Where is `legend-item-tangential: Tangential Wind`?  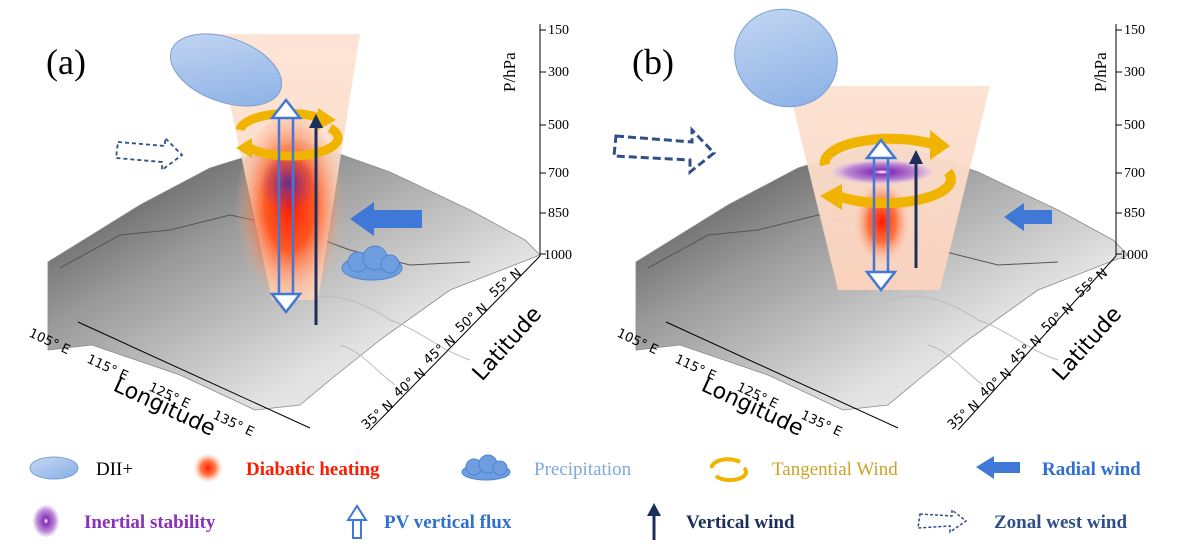
legend-item-tangential: Tangential Wind is located at coordinates (803, 470).